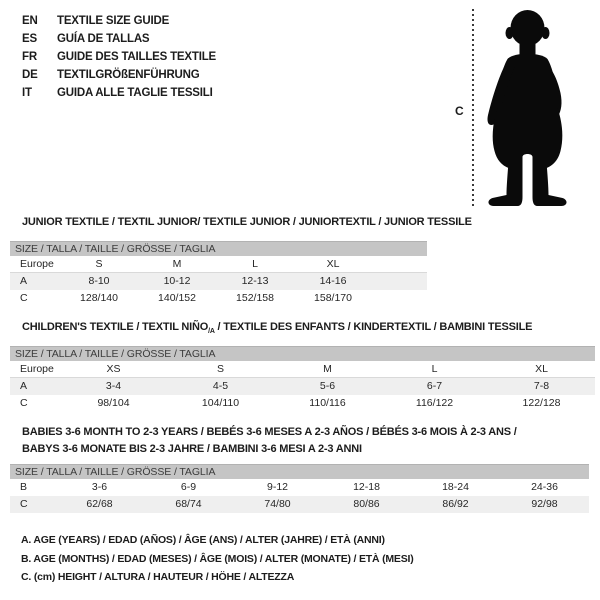  Describe the element at coordinates (113, 21) in the screenshot. I see `language-title: TEXTILE SIZE GUIDE` at that location.